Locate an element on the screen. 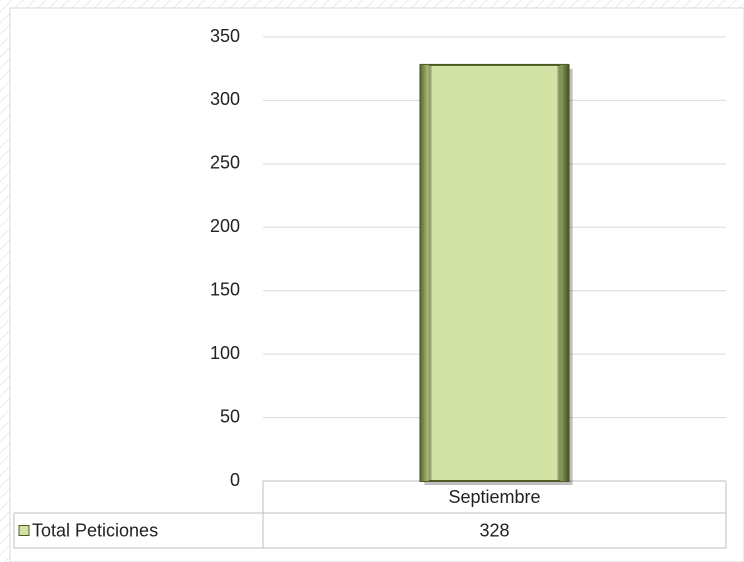 The height and width of the screenshot is (562, 744). table-value: 328 is located at coordinates (494, 530).